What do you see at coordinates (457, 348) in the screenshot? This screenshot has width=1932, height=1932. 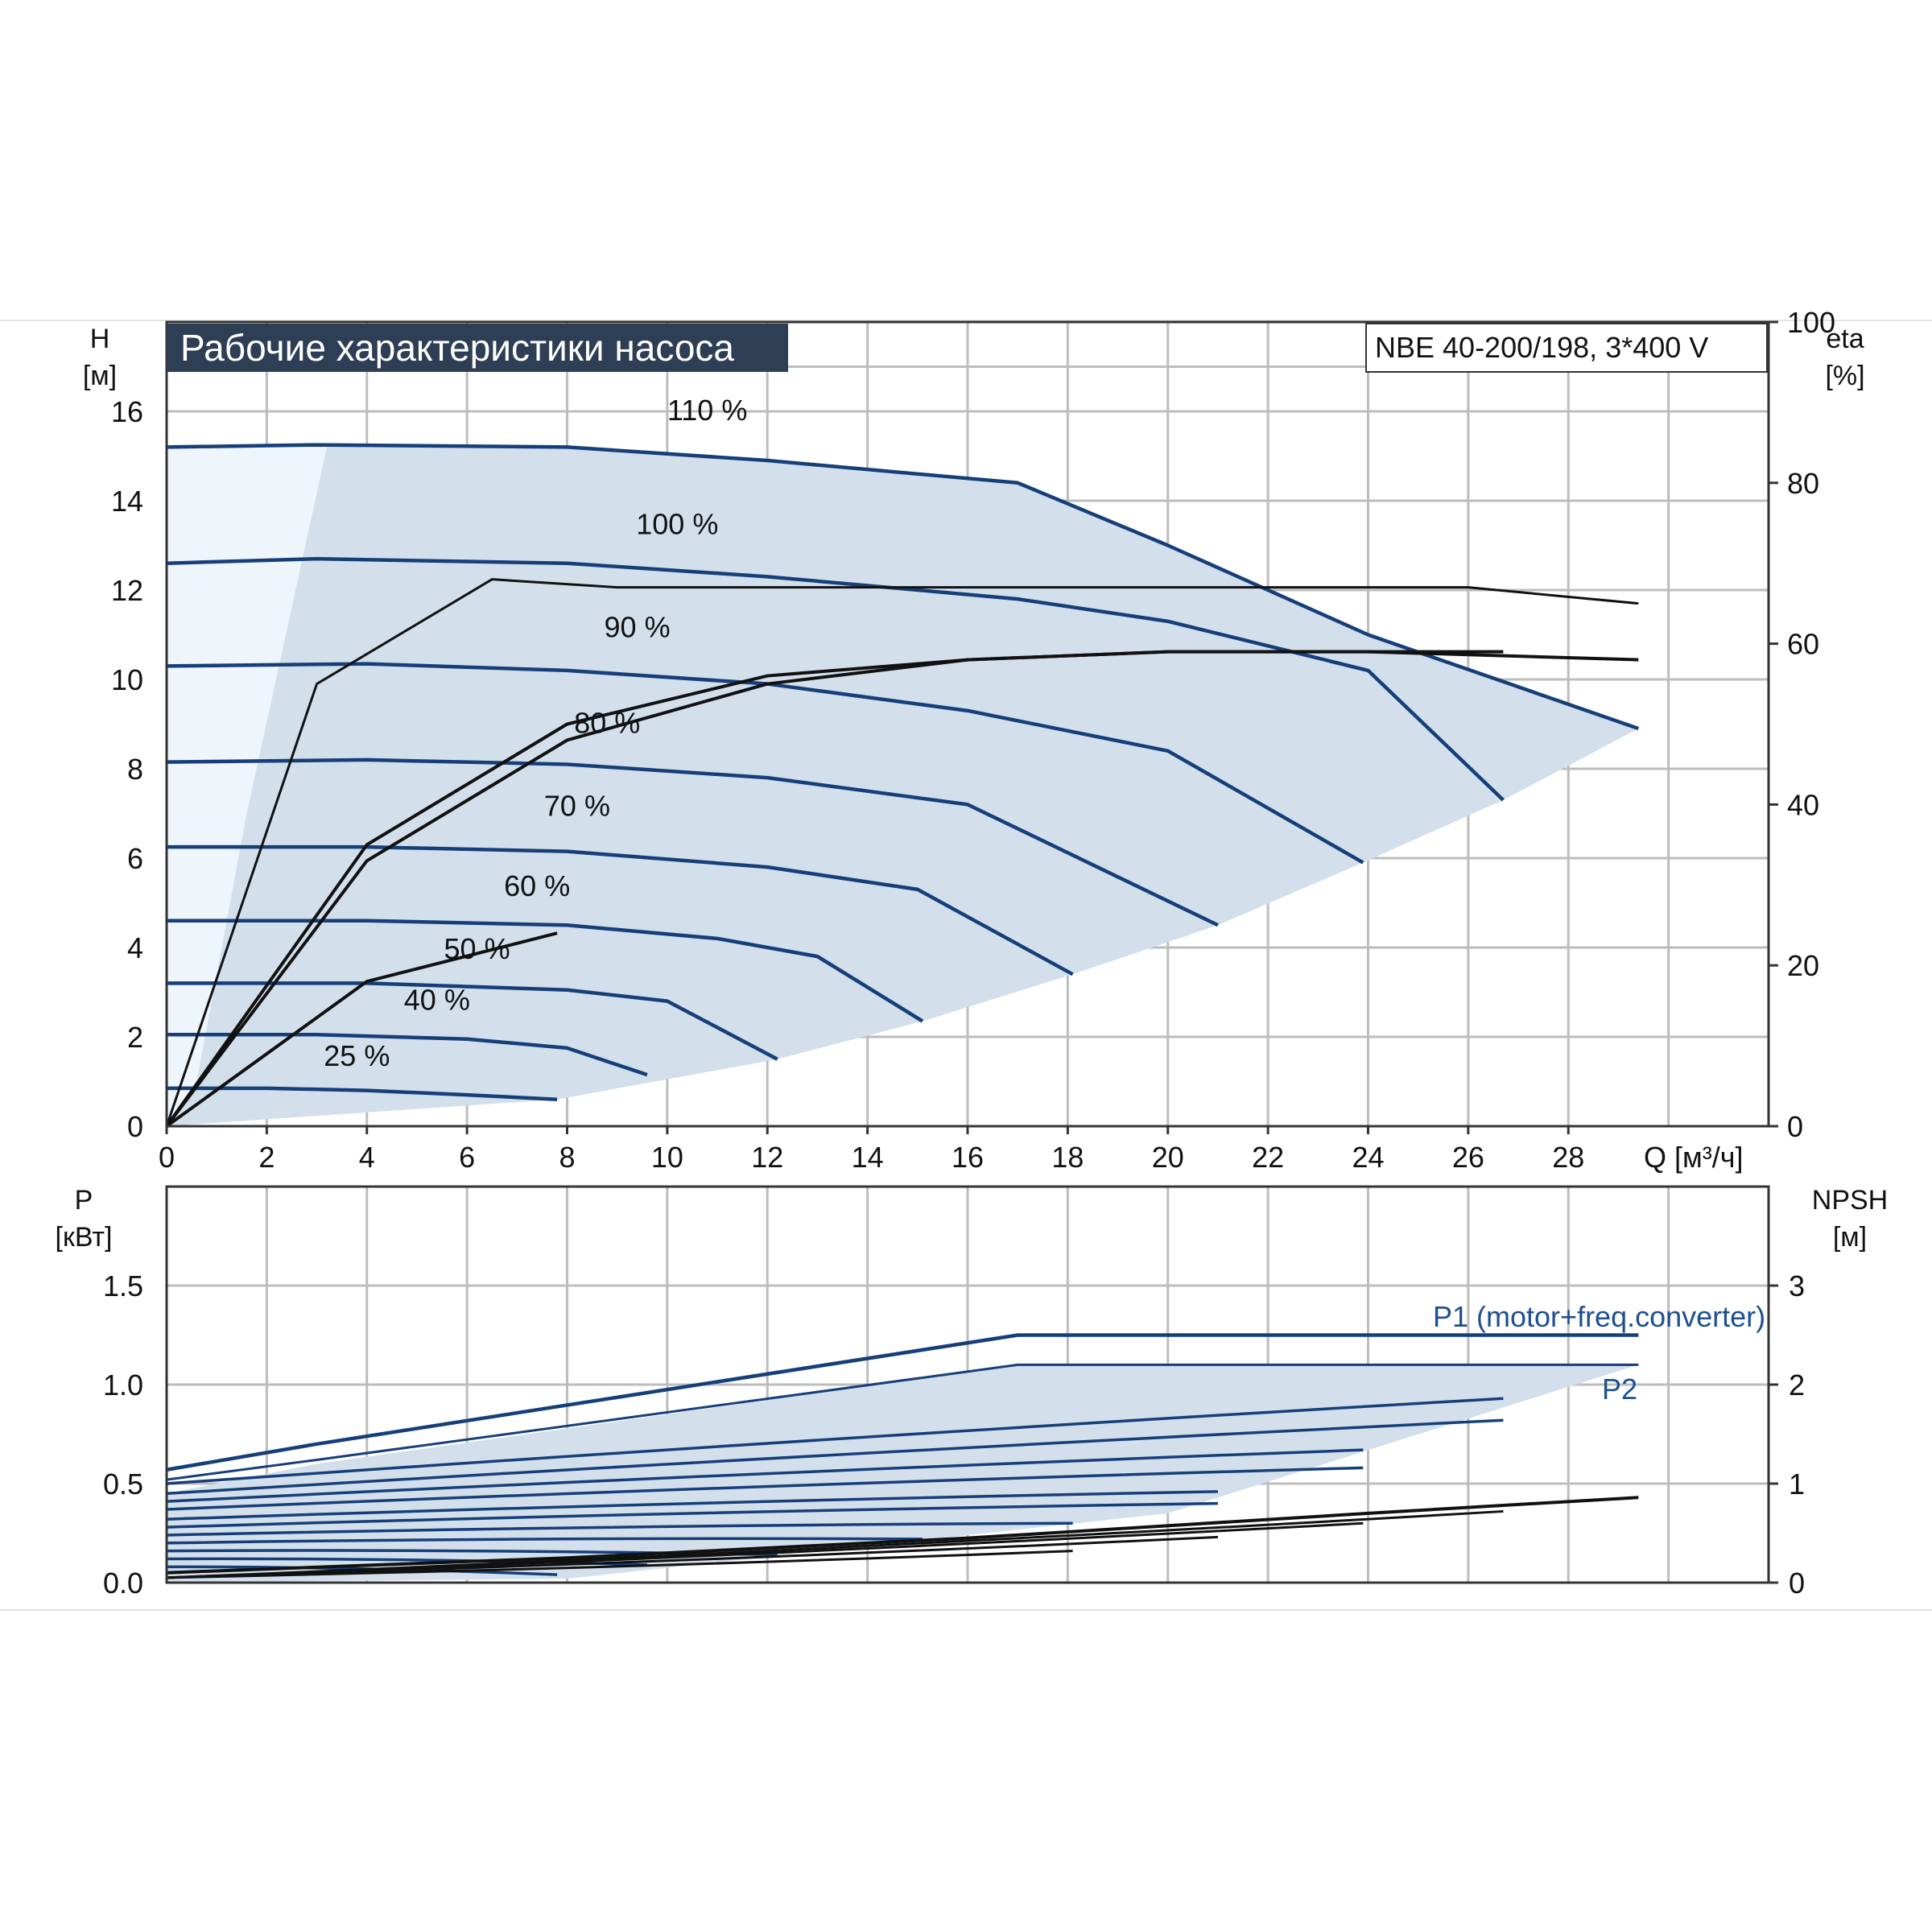 I see `chart-title: Рабочие характеристики насоса` at bounding box center [457, 348].